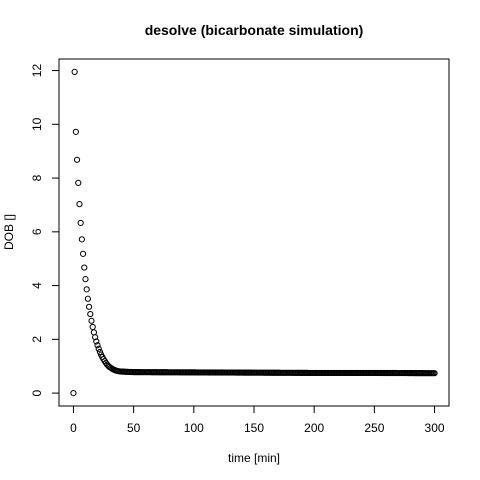 This screenshot has width=480, height=480. Describe the element at coordinates (134, 428) in the screenshot. I see `x-tick-label: 50` at that location.